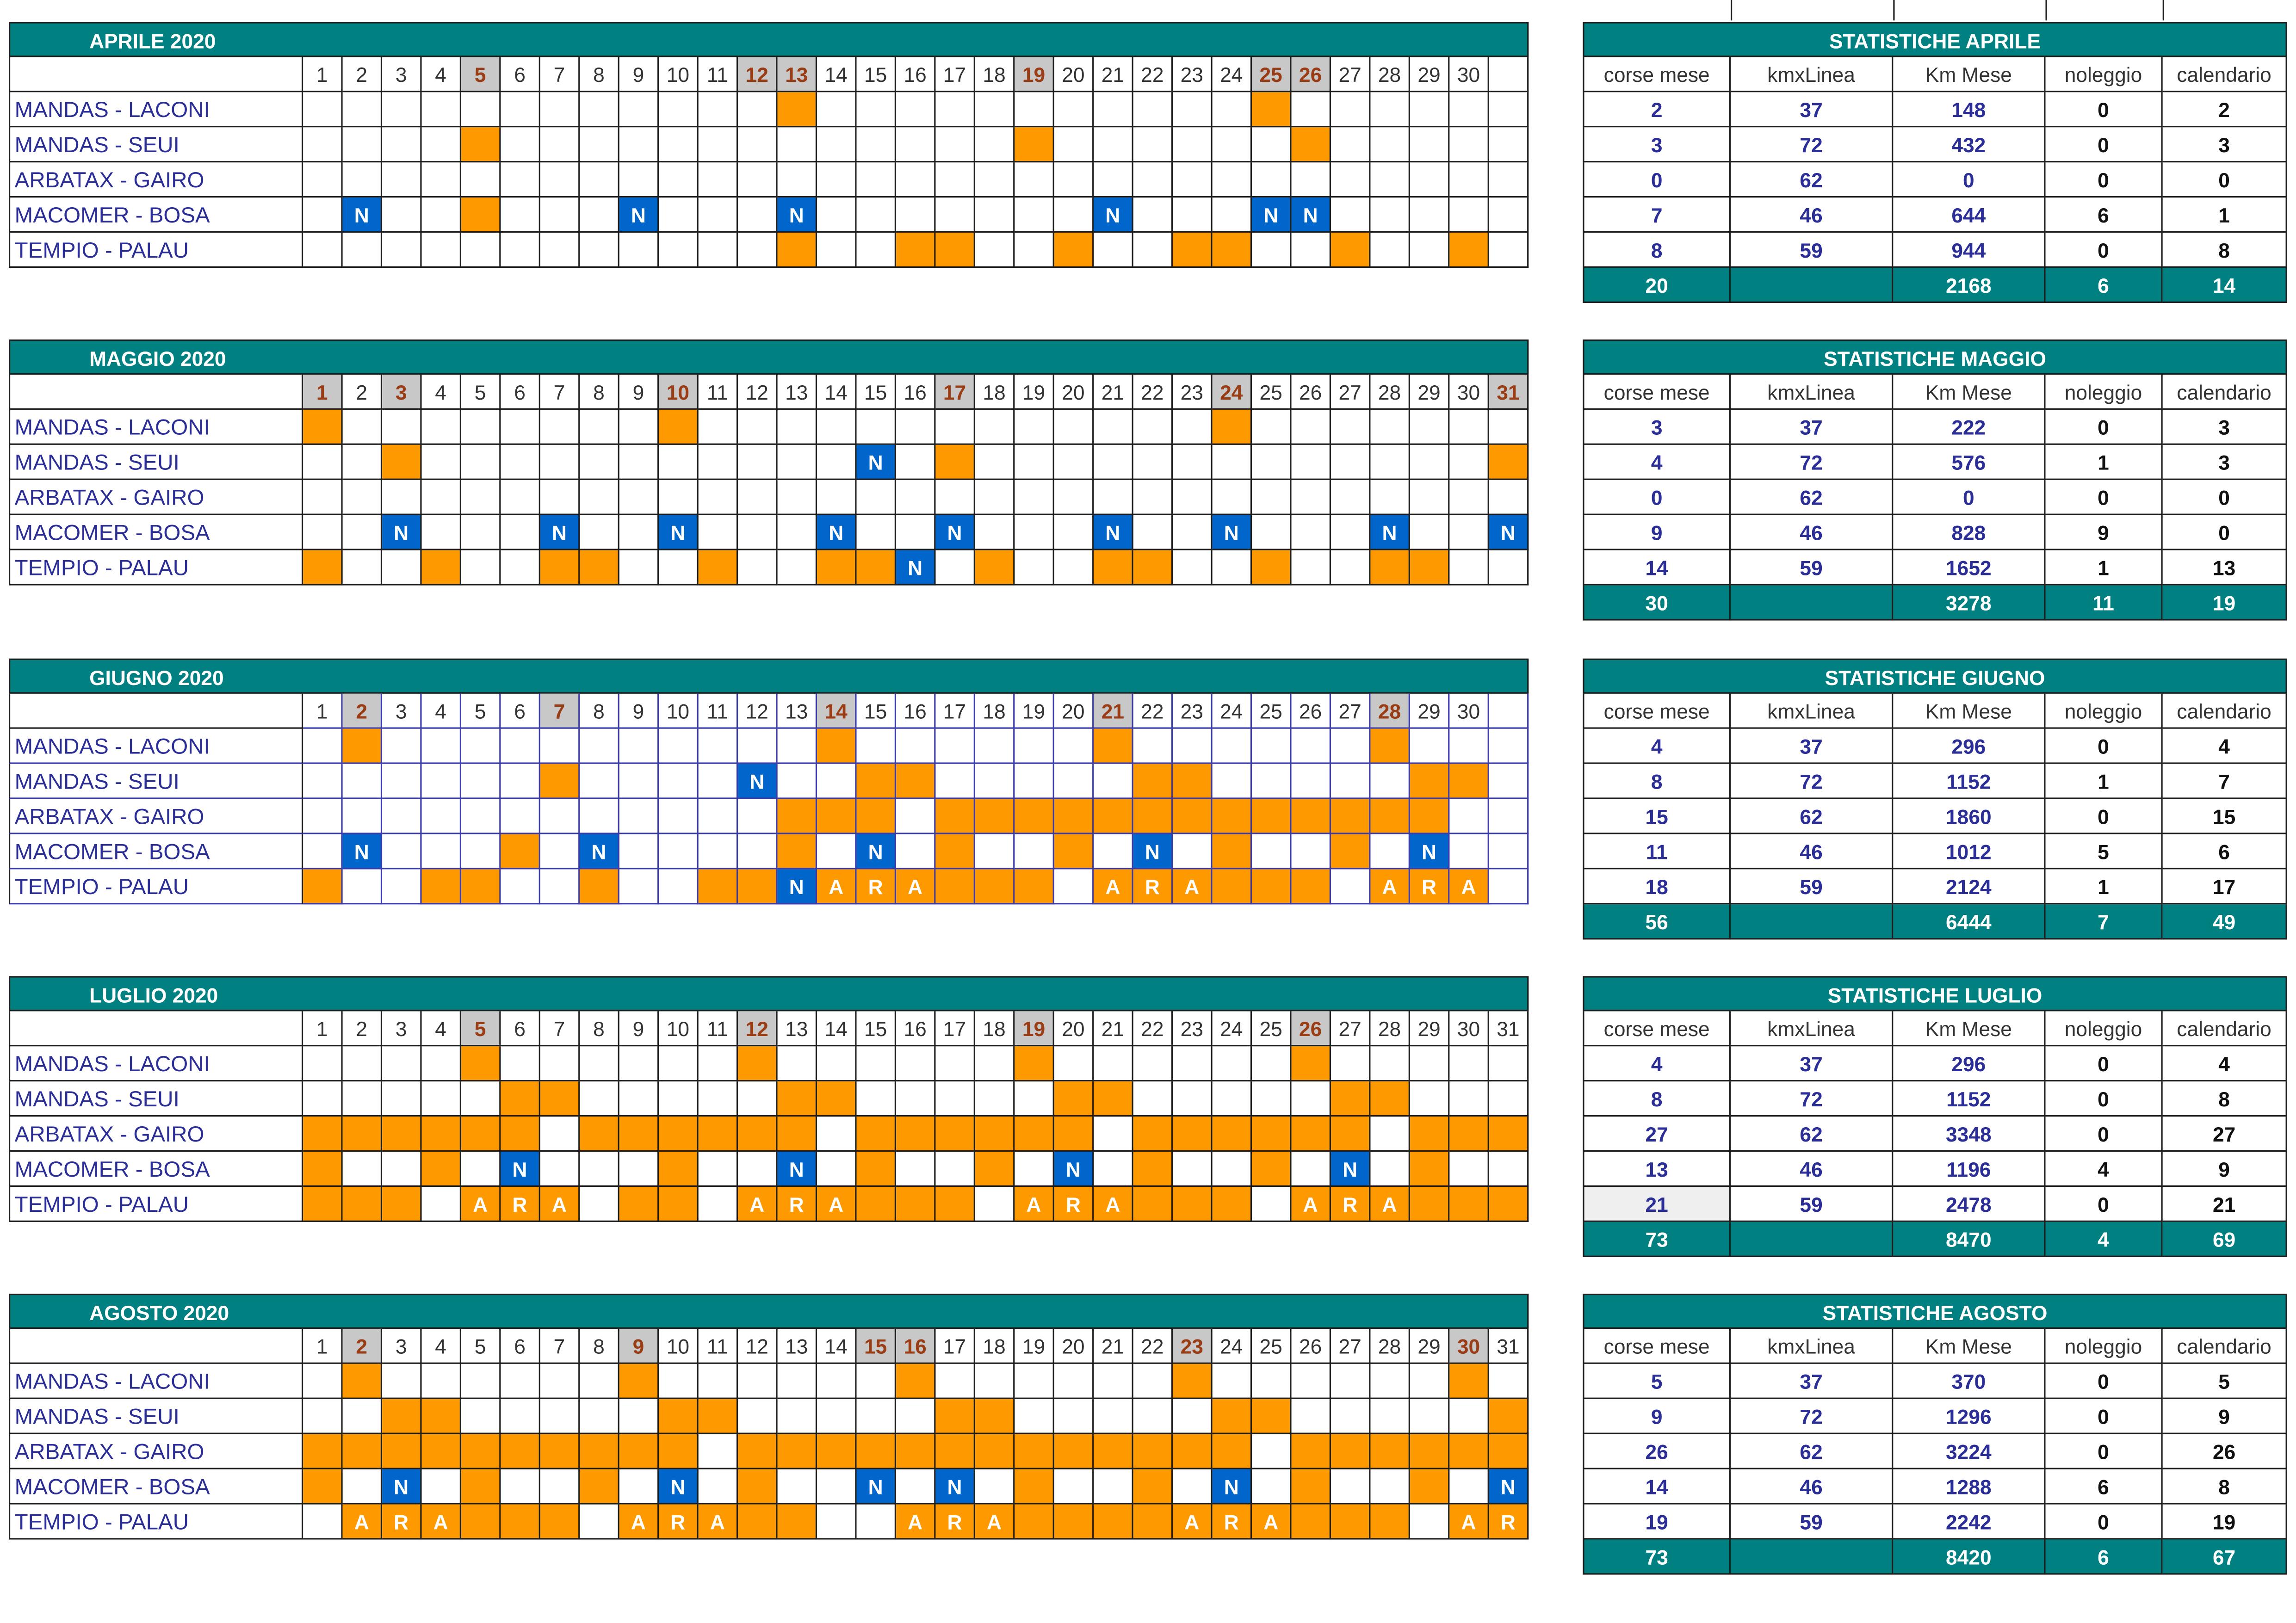 Image resolution: width=2296 pixels, height=1623 pixels. Describe the element at coordinates (1193, 887) in the screenshot. I see `service-code-cell: A` at that location.